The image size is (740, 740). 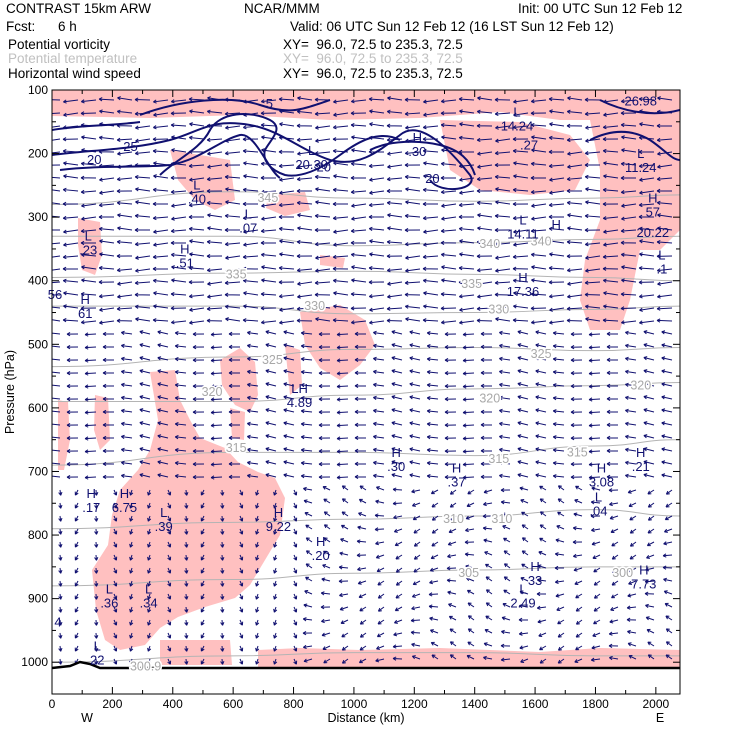 What do you see at coordinates (523, 234) in the screenshot?
I see `extremum-value: 14.11` at bounding box center [523, 234].